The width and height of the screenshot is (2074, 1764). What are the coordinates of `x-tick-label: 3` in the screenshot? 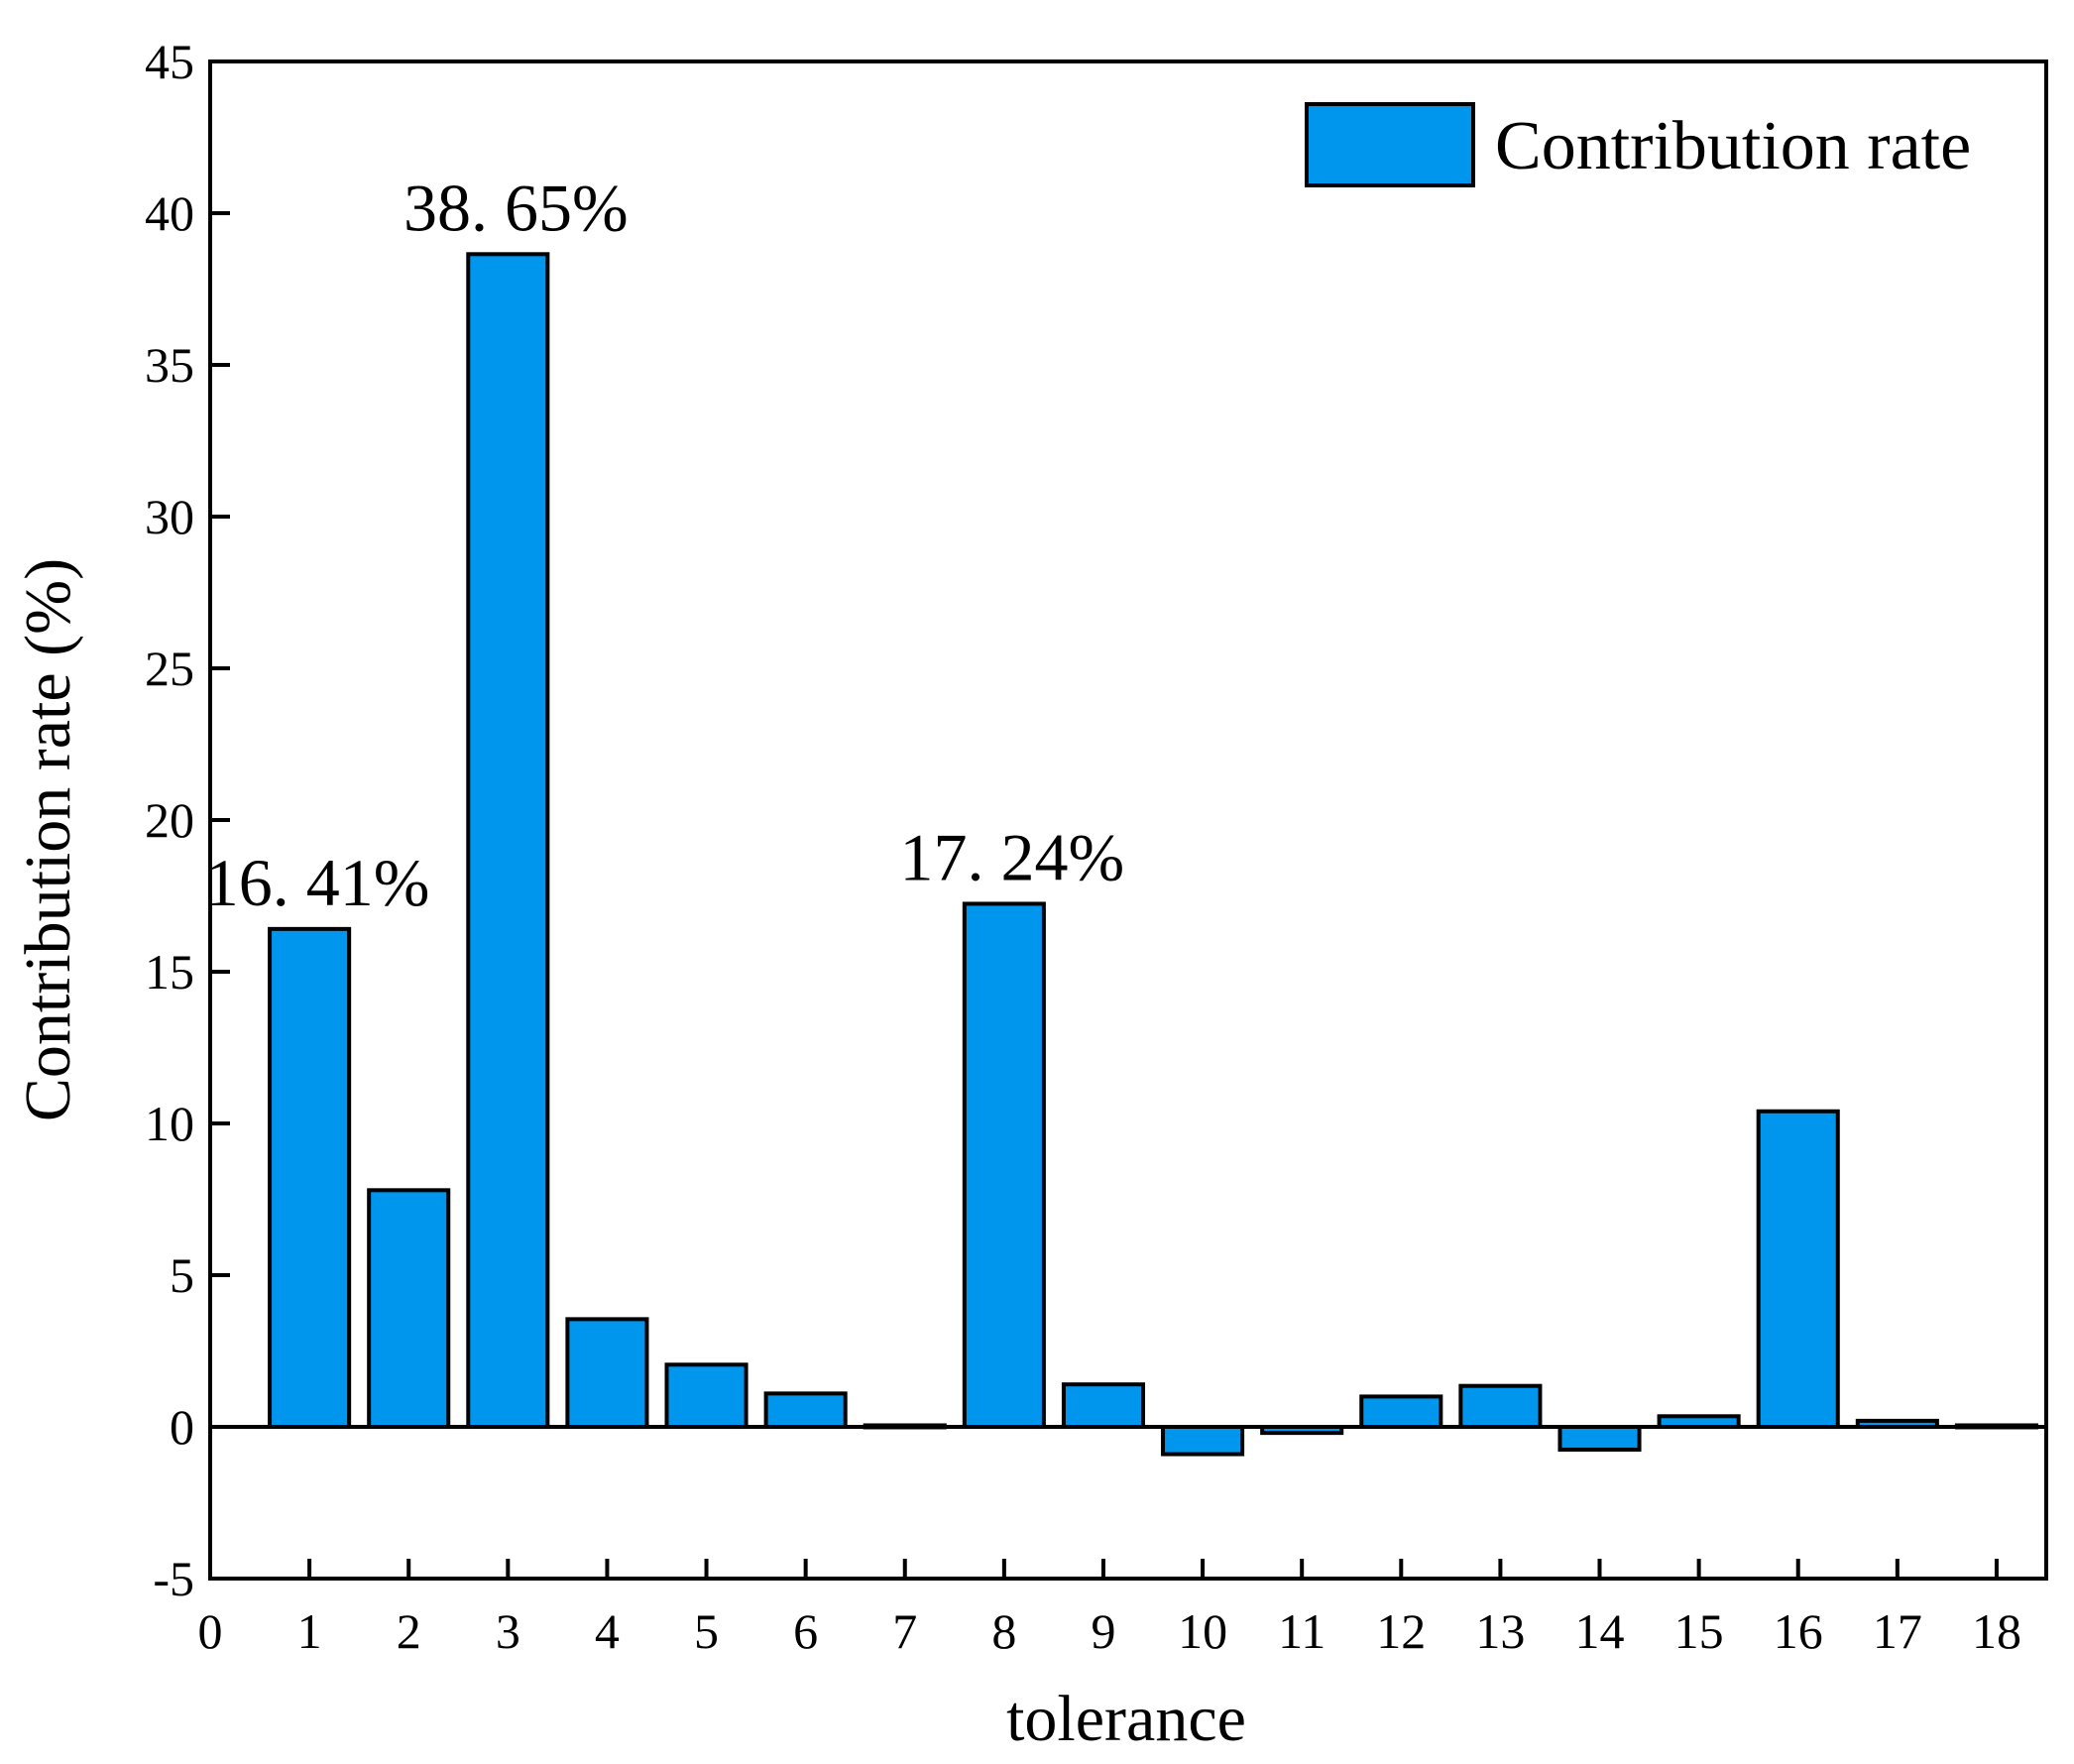 It's located at (508, 1631).